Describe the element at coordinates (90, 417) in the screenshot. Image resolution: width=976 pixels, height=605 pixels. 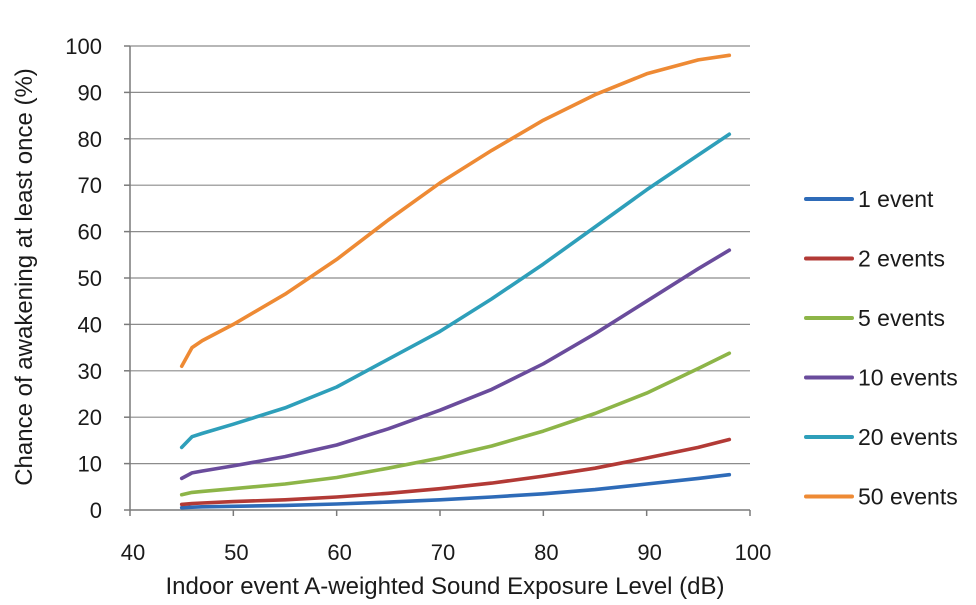
I see `y-tick-label: 20` at that location.